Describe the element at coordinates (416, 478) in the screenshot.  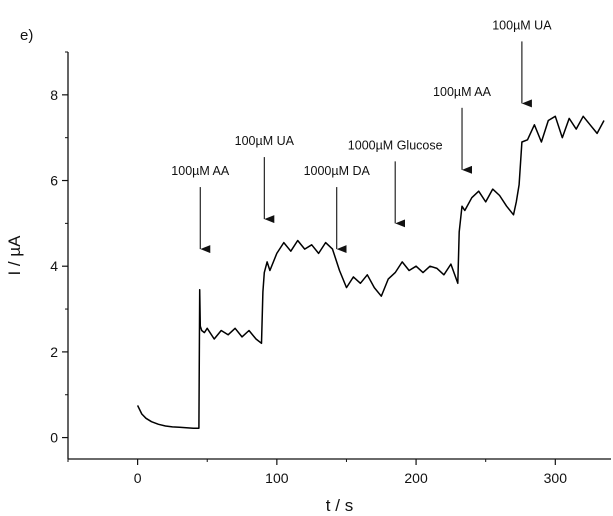
I see `x-tick-label: 200` at that location.